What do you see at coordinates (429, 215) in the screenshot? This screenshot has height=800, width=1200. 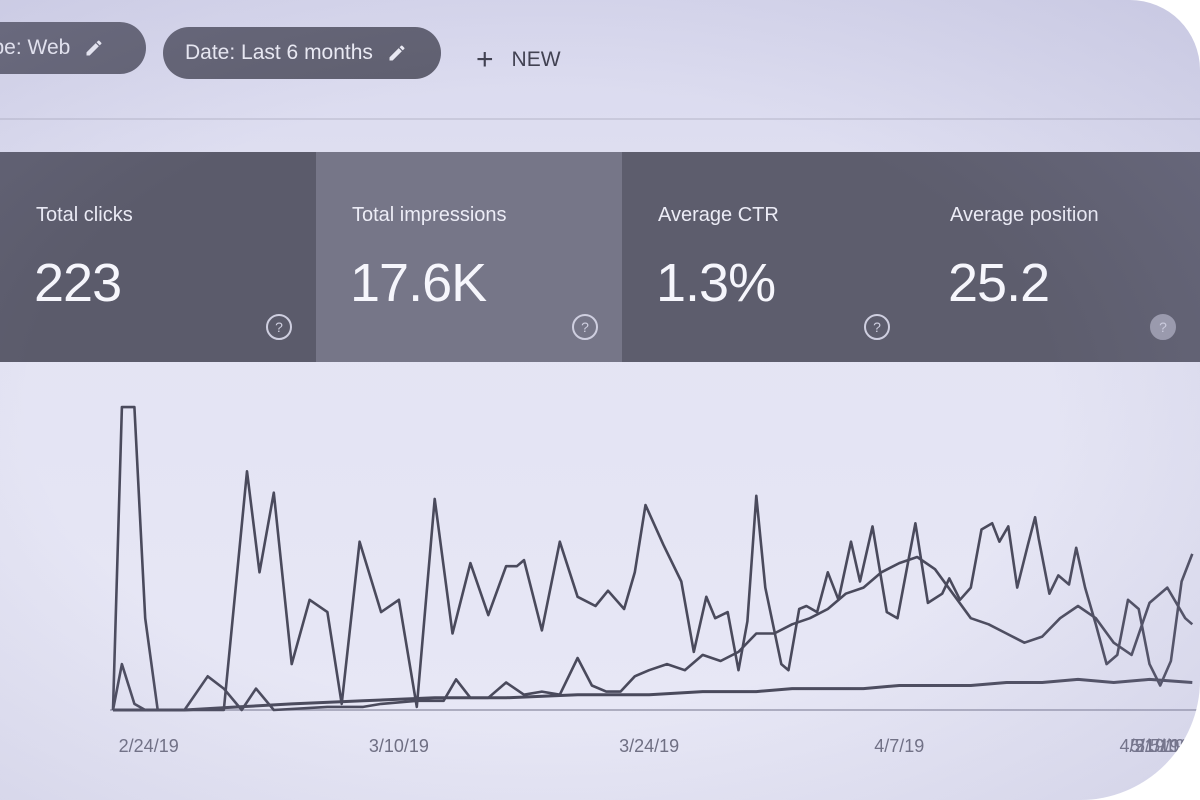 I see `metric-label: Total impressions` at bounding box center [429, 215].